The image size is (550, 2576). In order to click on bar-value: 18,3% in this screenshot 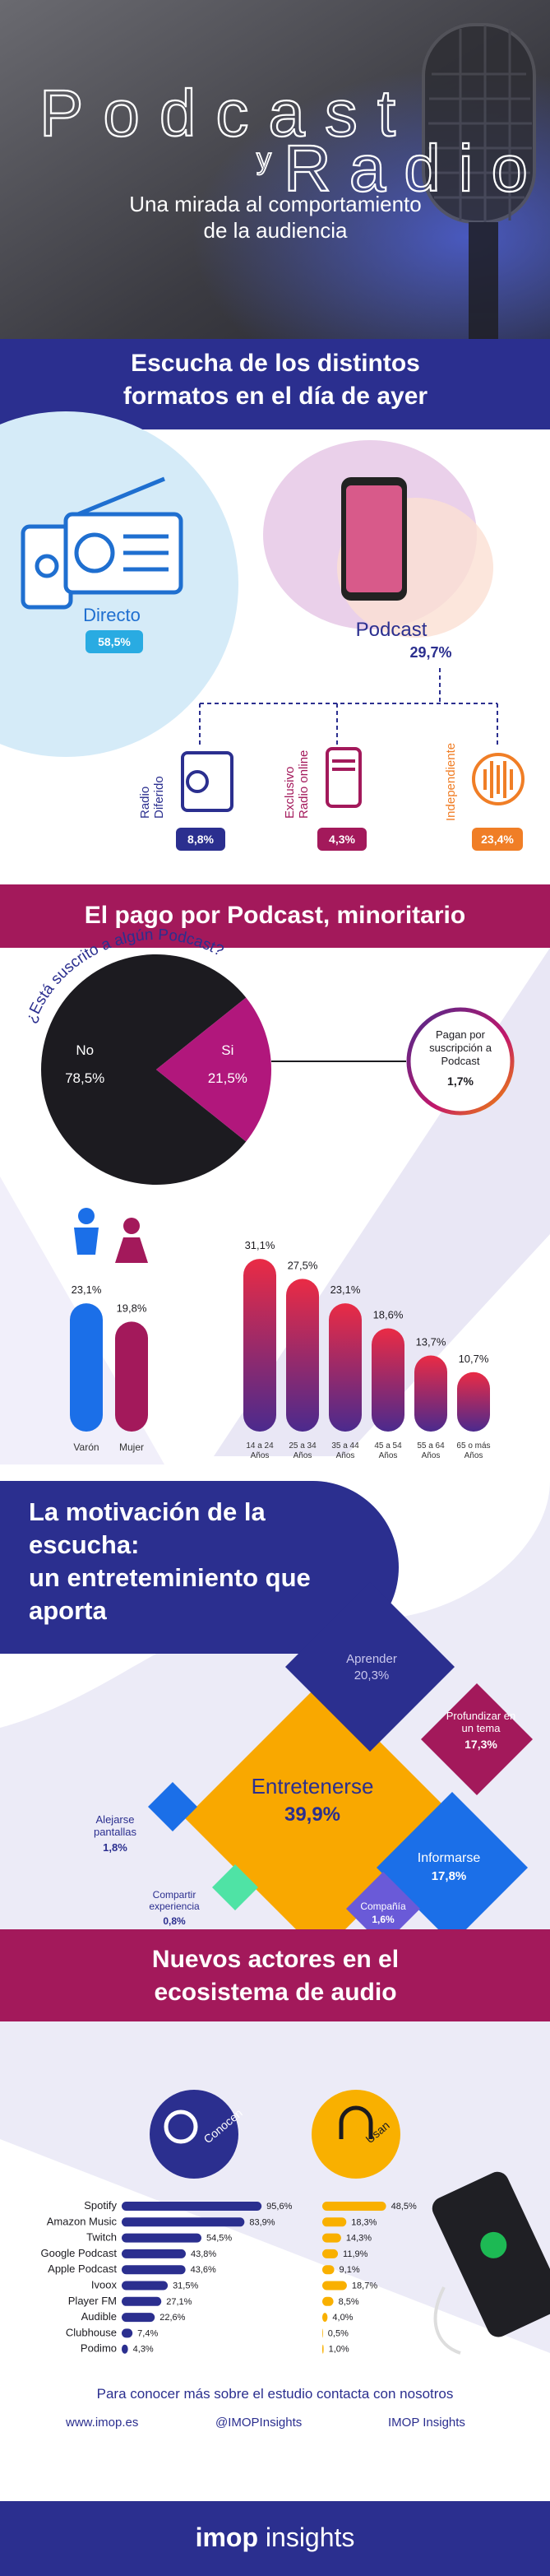, I will do `click(364, 2222)`.